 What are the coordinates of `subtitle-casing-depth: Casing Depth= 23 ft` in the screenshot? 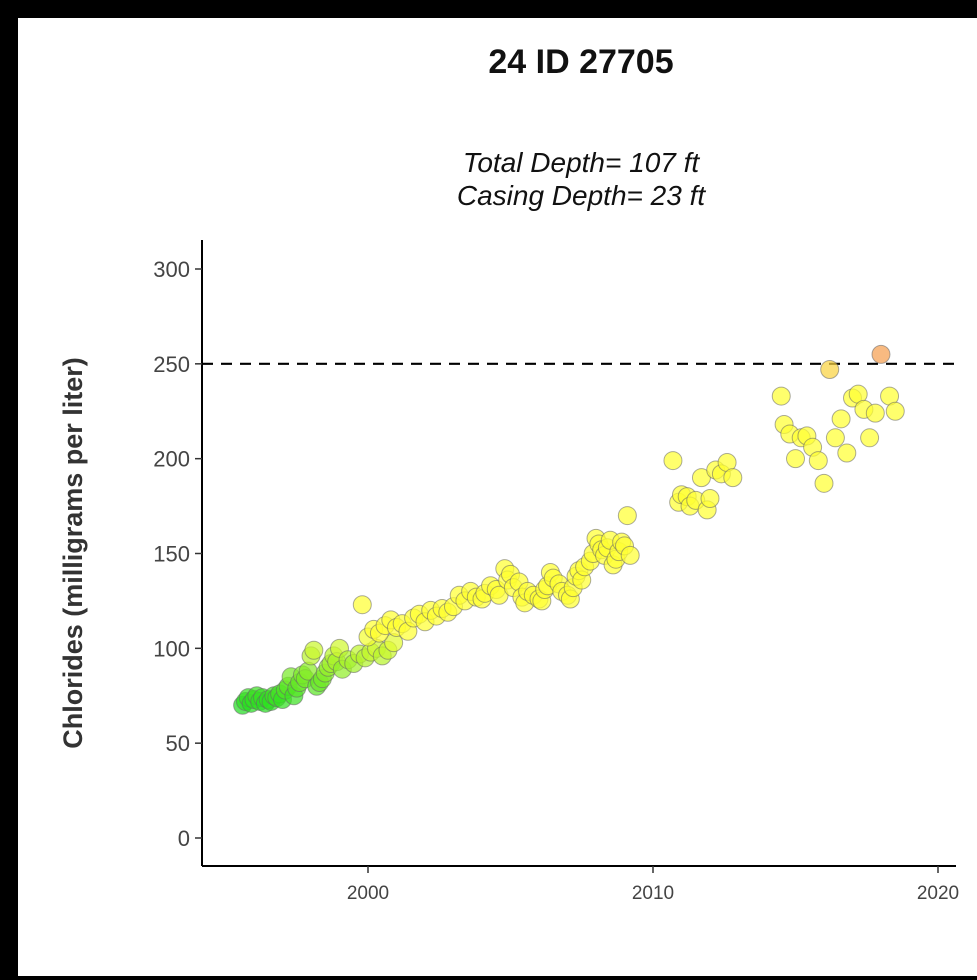 It's located at (581, 195).